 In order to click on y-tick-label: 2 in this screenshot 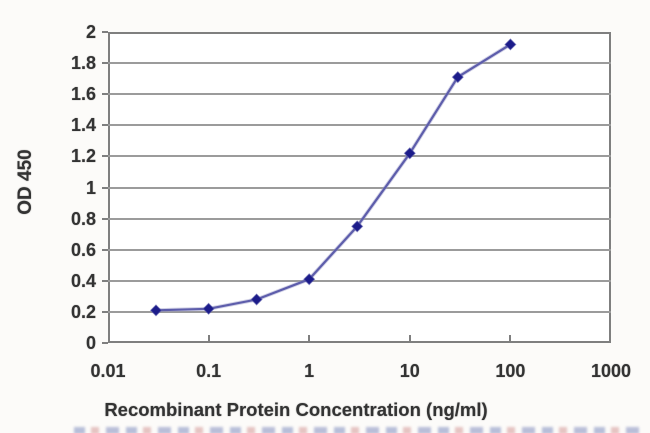, I will do `click(90, 32)`.